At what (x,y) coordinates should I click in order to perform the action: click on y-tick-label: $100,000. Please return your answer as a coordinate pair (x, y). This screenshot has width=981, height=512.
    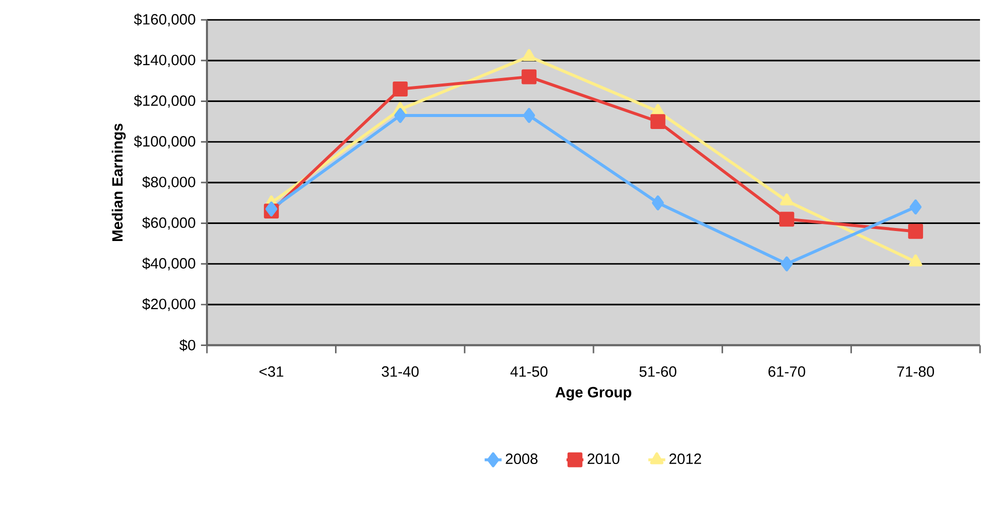
    Looking at the image, I should click on (165, 141).